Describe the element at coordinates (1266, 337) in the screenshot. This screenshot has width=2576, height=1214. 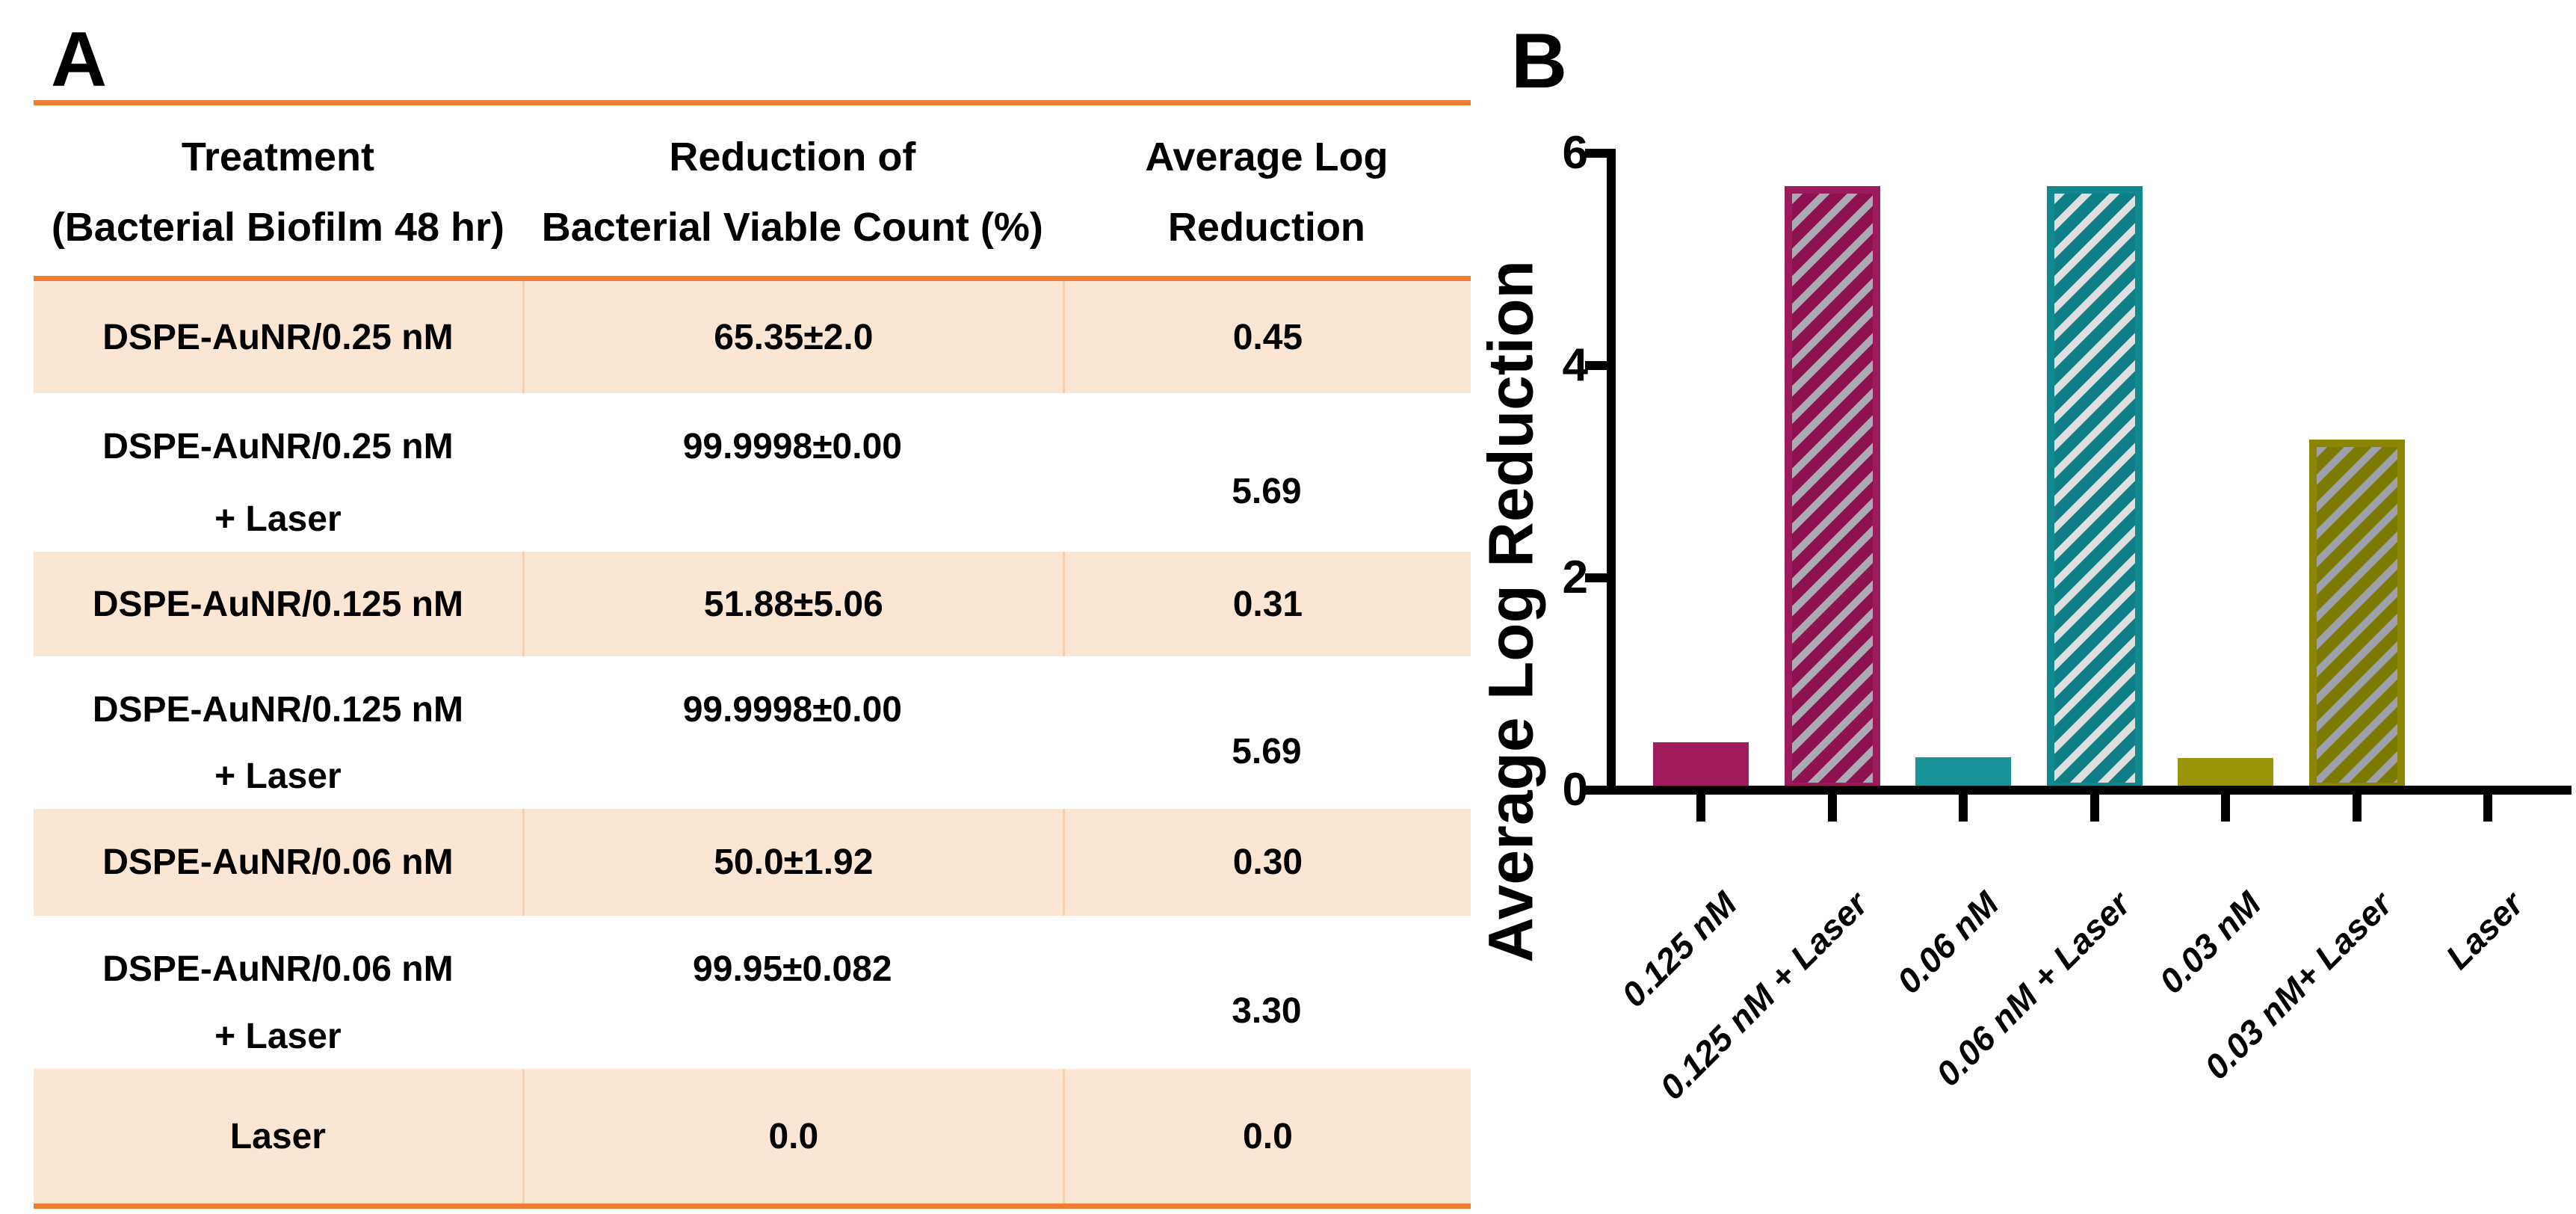
I see `log-cell: 0.45` at that location.